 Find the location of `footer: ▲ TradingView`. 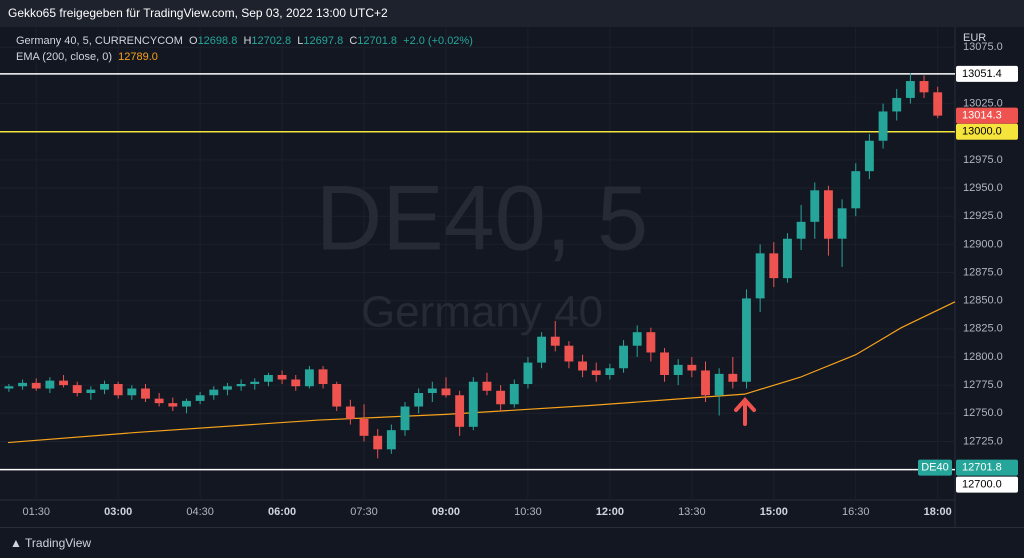

footer: ▲ TradingView is located at coordinates (512, 542).